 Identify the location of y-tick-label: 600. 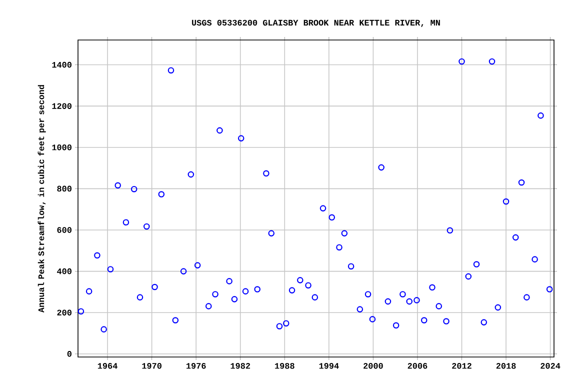
(64, 230).